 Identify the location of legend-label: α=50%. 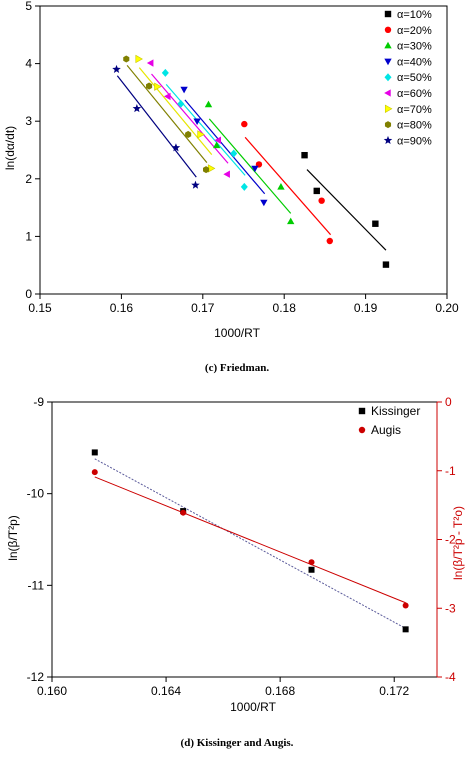
(414, 78).